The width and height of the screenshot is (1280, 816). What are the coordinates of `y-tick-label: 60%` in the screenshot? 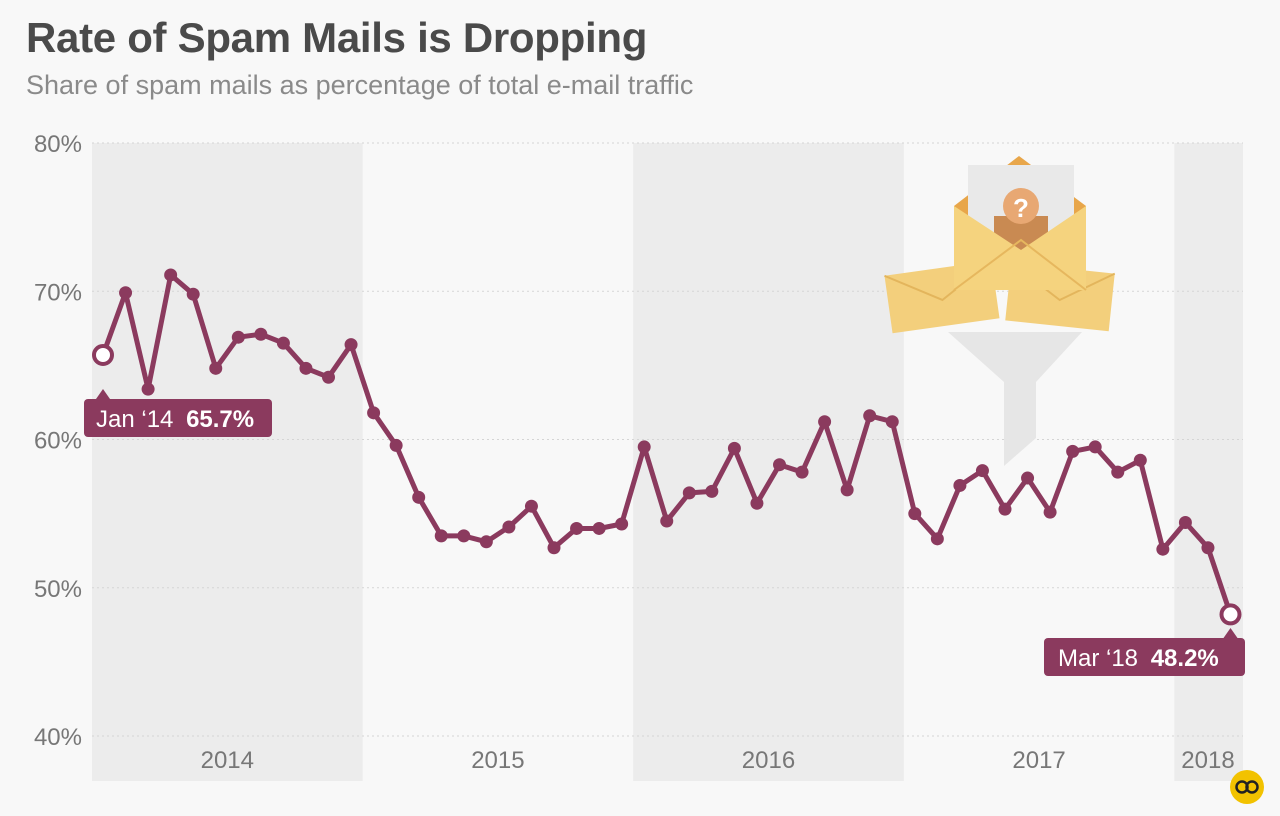 It's located at (58, 441).